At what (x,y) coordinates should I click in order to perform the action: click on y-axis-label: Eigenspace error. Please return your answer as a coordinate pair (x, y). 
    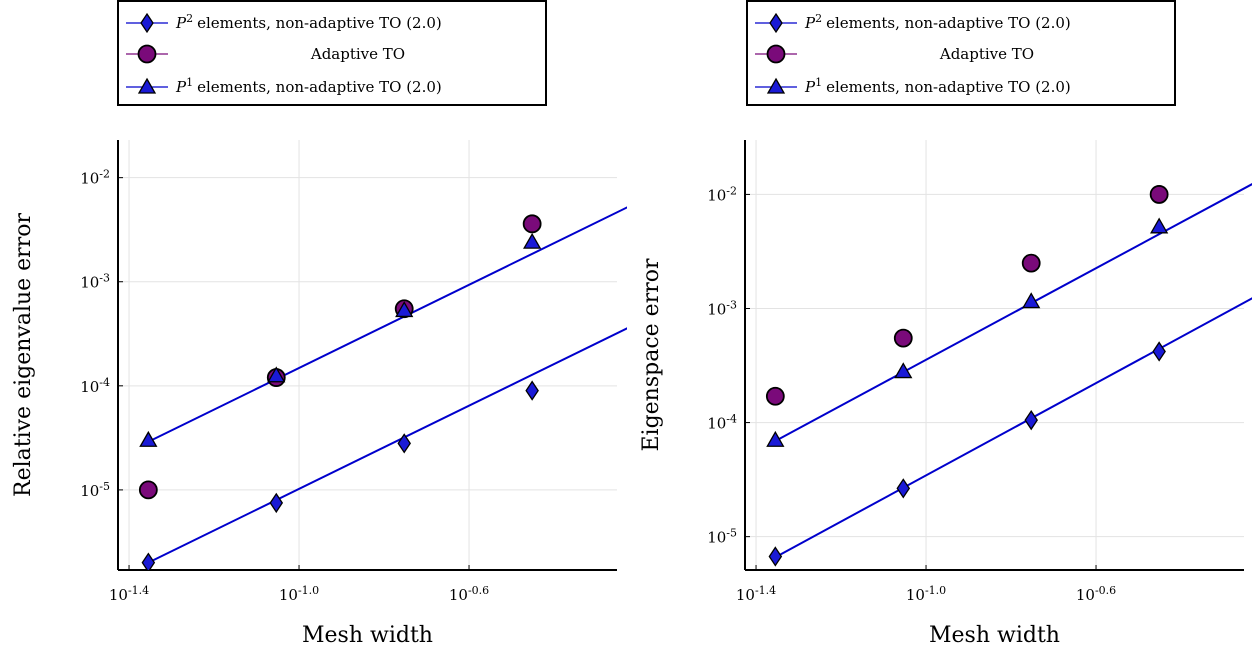
    Looking at the image, I should click on (651, 354).